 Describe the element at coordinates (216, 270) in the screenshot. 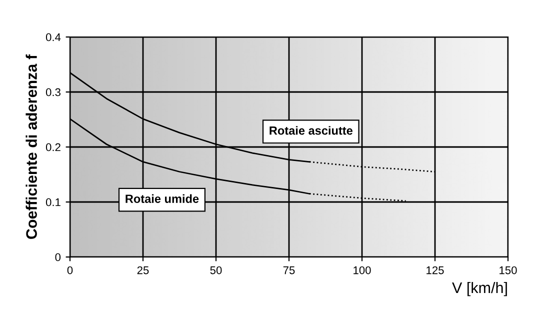

I see `x-tick-label: 50` at that location.